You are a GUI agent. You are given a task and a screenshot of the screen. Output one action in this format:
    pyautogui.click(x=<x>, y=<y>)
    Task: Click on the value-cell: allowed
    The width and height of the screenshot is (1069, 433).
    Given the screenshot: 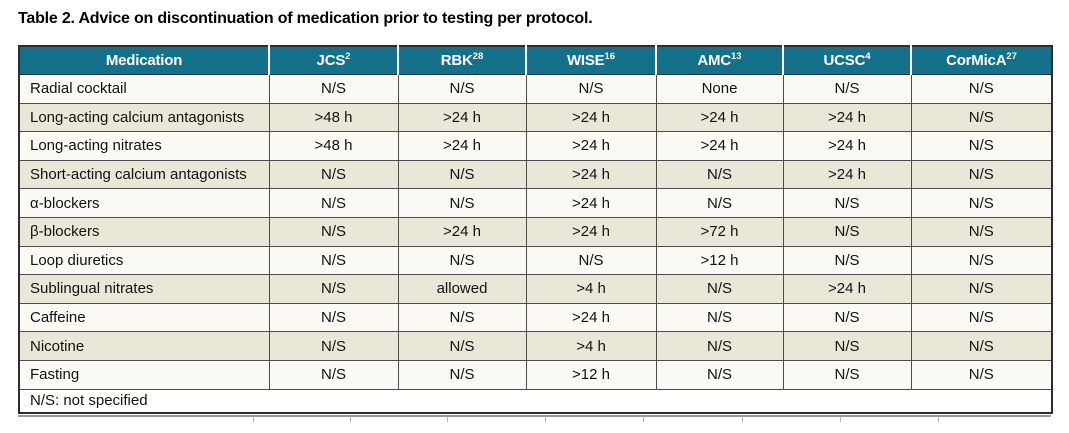 What is the action you would take?
    pyautogui.click(x=462, y=289)
    